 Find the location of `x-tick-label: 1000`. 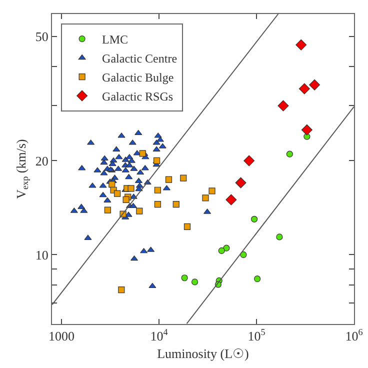

x-tick-label: 1000 is located at coordinates (61, 336).